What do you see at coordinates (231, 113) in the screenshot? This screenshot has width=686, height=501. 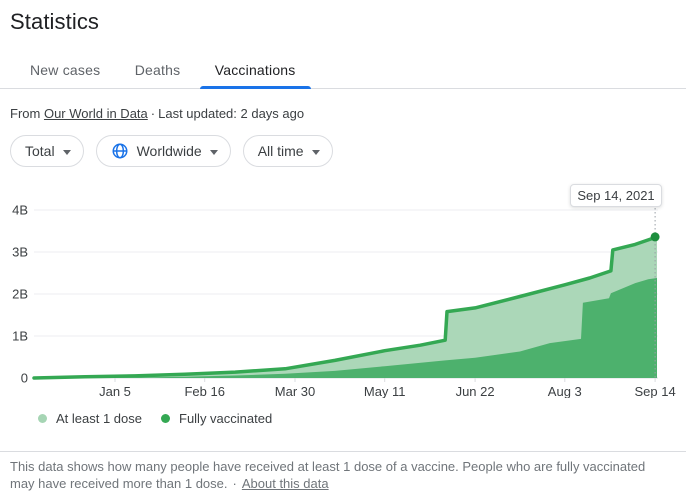 I see `last-updated-text: Last updated: 2 days ago` at bounding box center [231, 113].